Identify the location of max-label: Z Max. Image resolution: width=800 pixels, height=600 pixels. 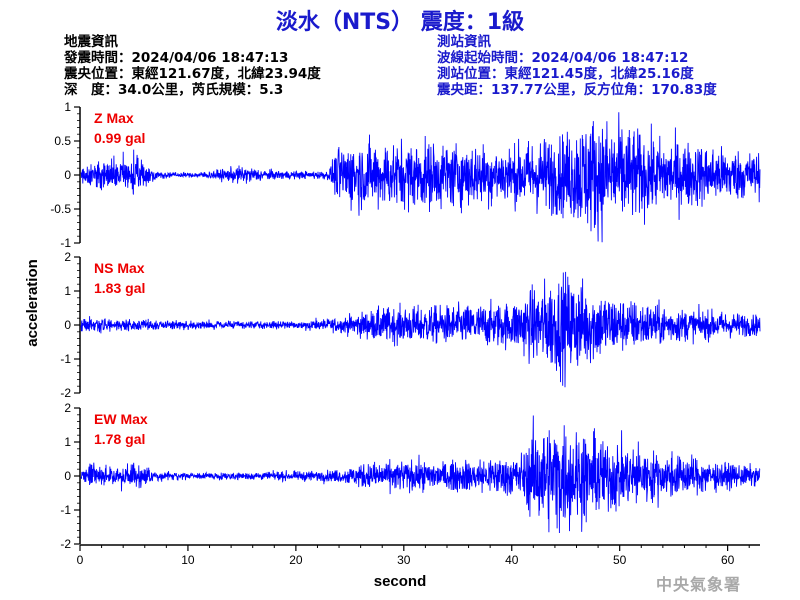
(114, 118).